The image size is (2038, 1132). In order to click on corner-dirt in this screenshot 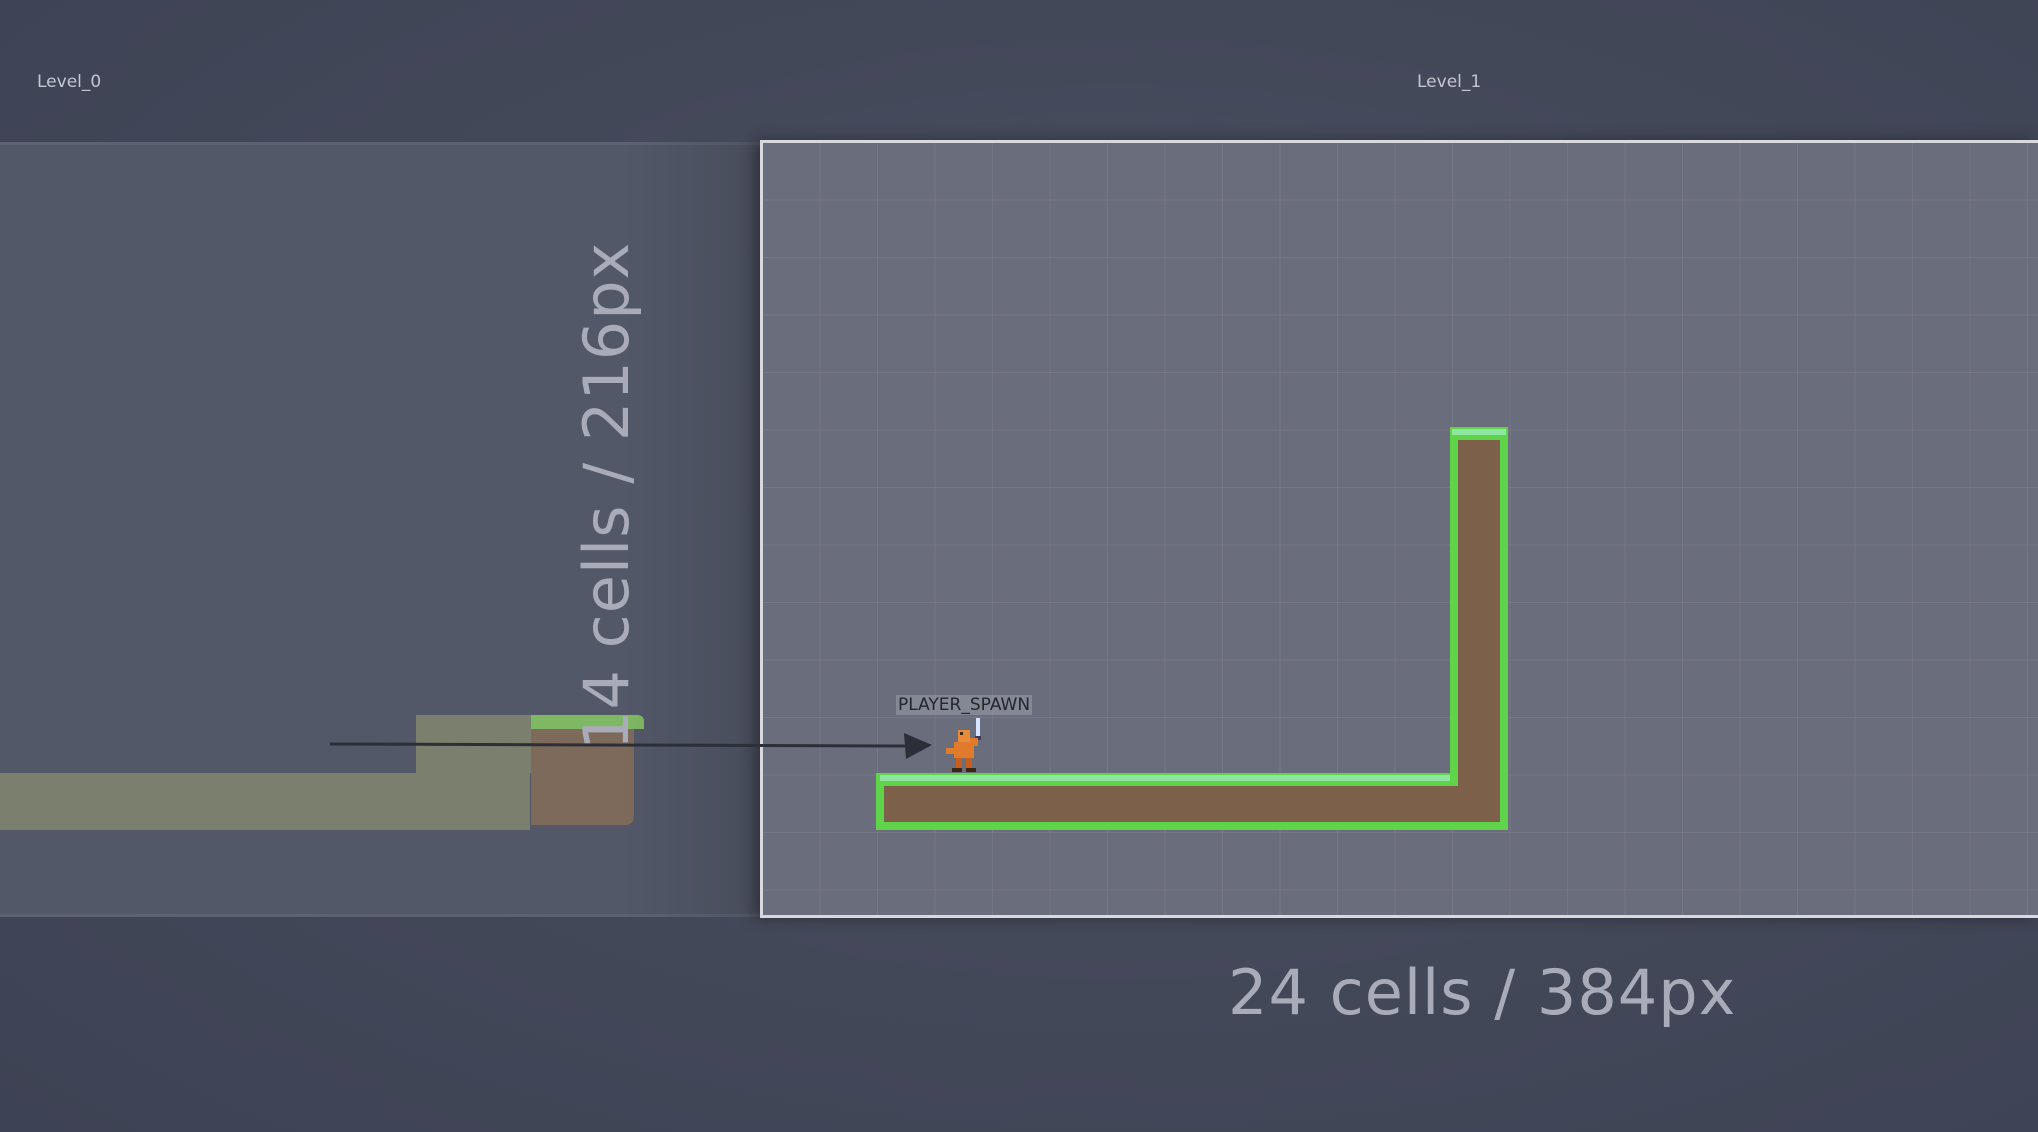, I will do `click(1470, 804)`.